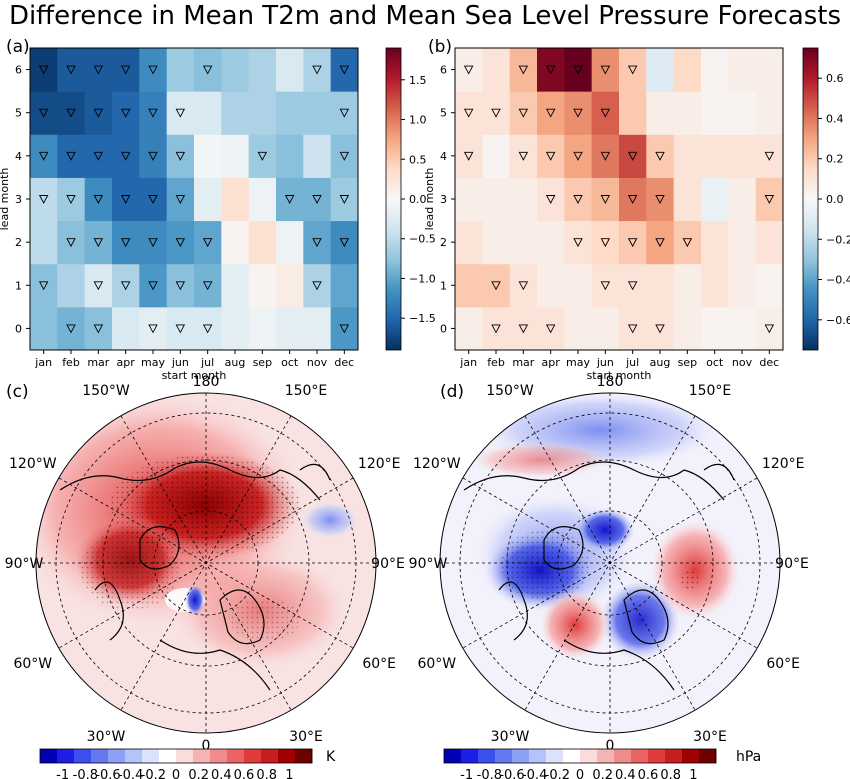 The width and height of the screenshot is (850, 779). What do you see at coordinates (71, 362) in the screenshot?
I see `x-tick-label: feb` at bounding box center [71, 362].